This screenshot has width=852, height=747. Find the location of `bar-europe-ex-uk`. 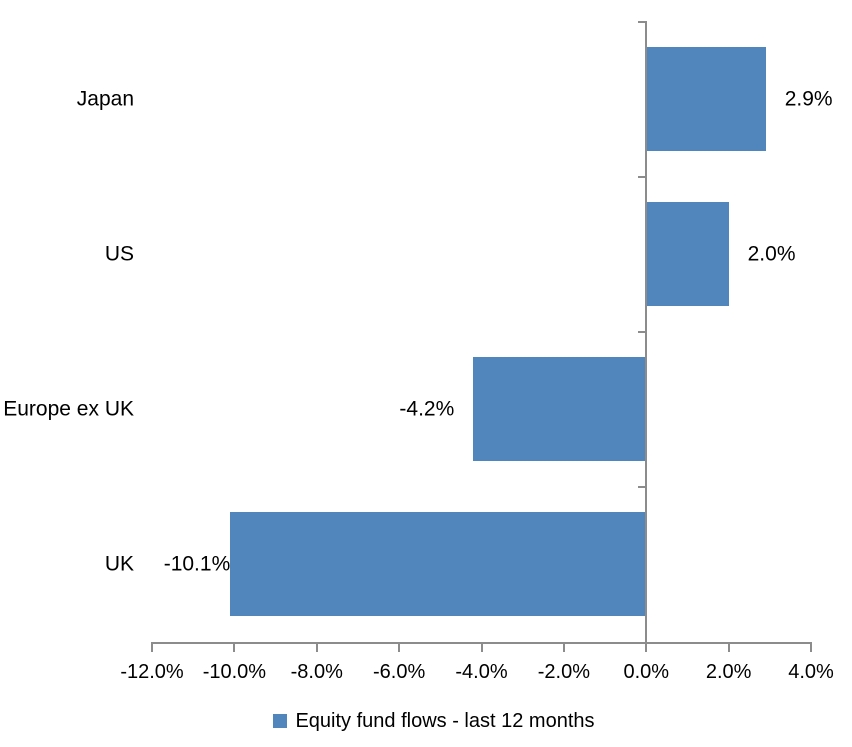

bar-europe-ex-uk is located at coordinates (560, 408).